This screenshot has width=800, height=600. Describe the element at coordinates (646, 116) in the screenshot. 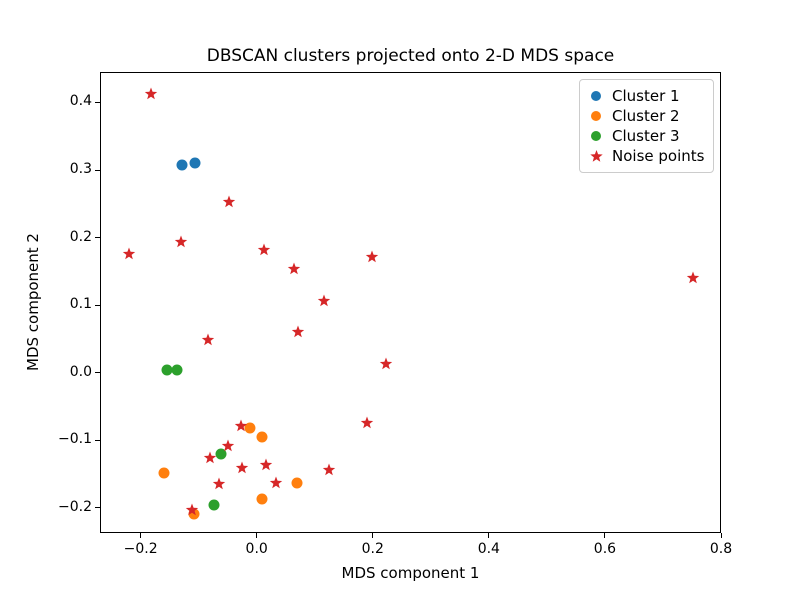

I see `legend-label: Cluster 2` at that location.